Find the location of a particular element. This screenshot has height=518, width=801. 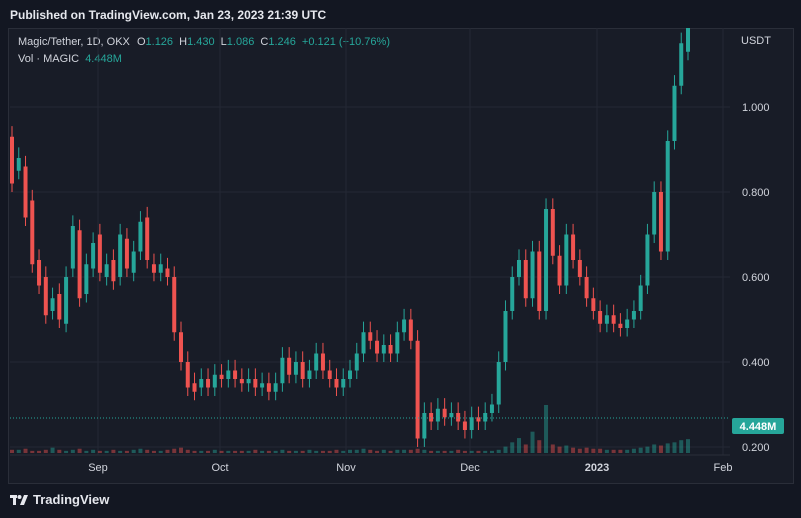

x-tick-label: Dec is located at coordinates (470, 468).